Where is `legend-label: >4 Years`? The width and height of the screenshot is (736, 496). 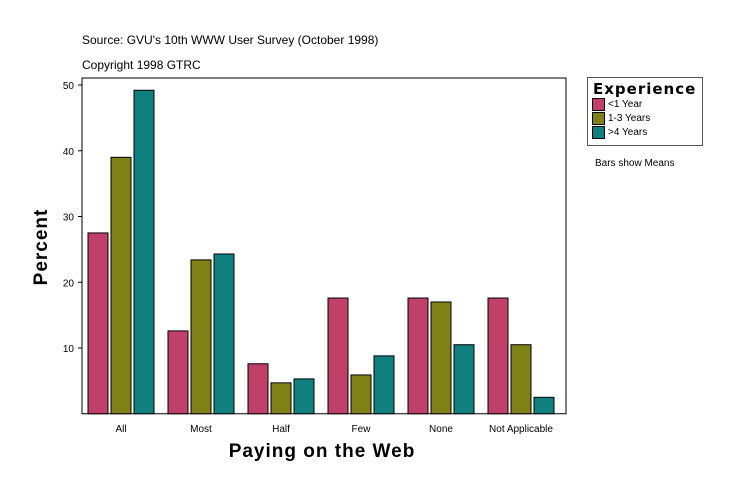
legend-label: >4 Years is located at coordinates (628, 132).